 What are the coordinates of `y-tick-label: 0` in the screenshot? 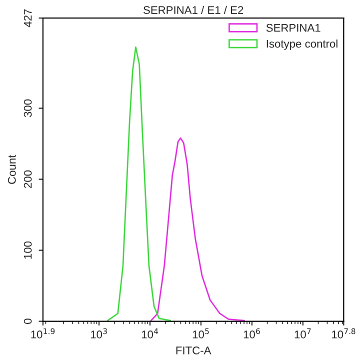 It's located at (28, 321).